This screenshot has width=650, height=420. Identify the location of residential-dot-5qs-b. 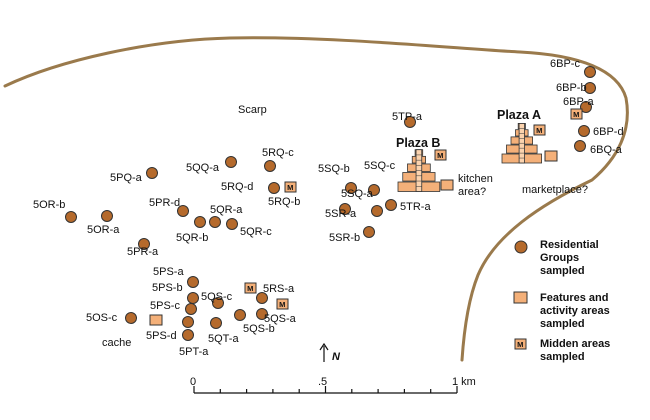
(240, 315).